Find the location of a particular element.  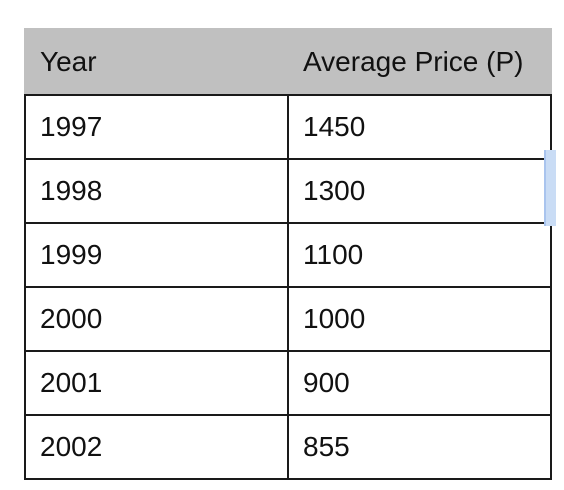

cell-average-price: 1100 is located at coordinates (419, 255).